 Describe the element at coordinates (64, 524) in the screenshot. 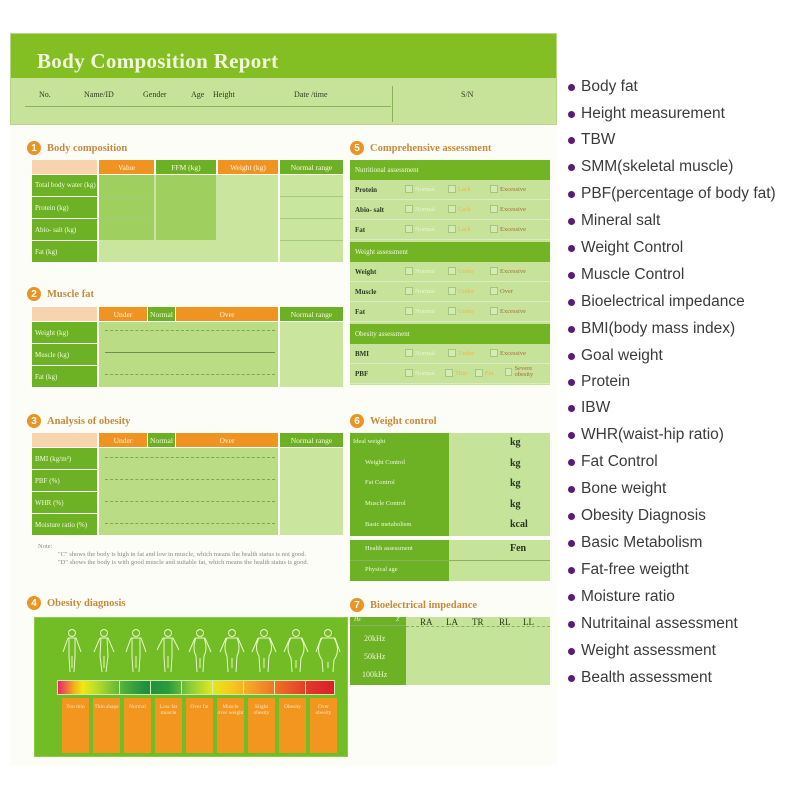

I see `row-moisture-ratio: Moisture ratio (%)` at that location.